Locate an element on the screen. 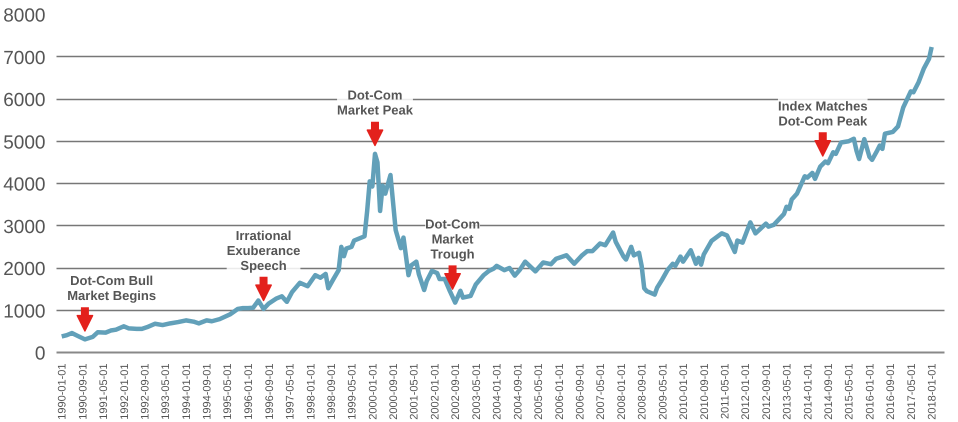 The height and width of the screenshot is (422, 958). x-tick-label: 2008-01-01 is located at coordinates (622, 391).